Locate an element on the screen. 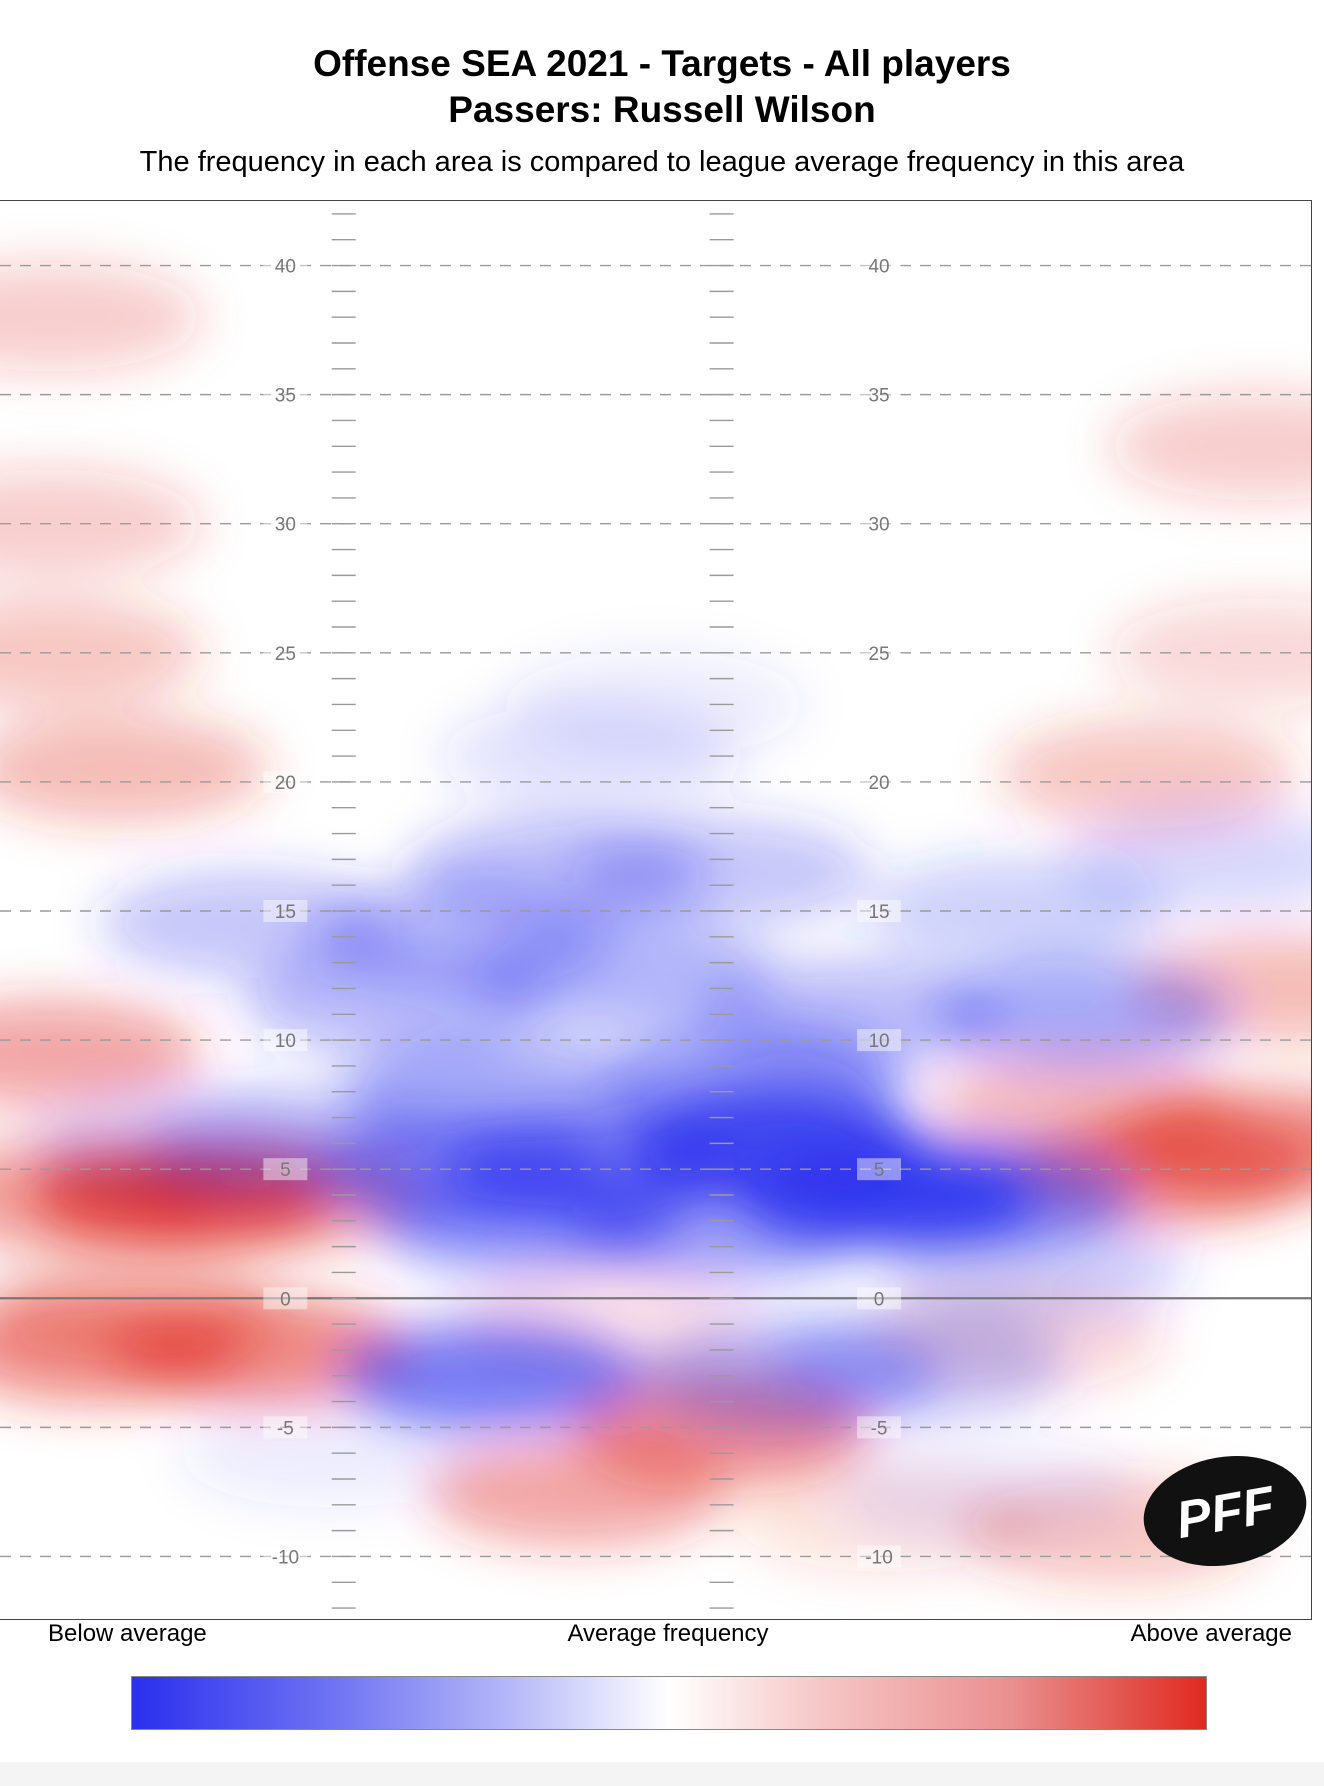 Image resolution: width=1324 pixels, height=1786 pixels. chart-title: Offense SEA 2021 - Targets - All players is located at coordinates (662, 63).